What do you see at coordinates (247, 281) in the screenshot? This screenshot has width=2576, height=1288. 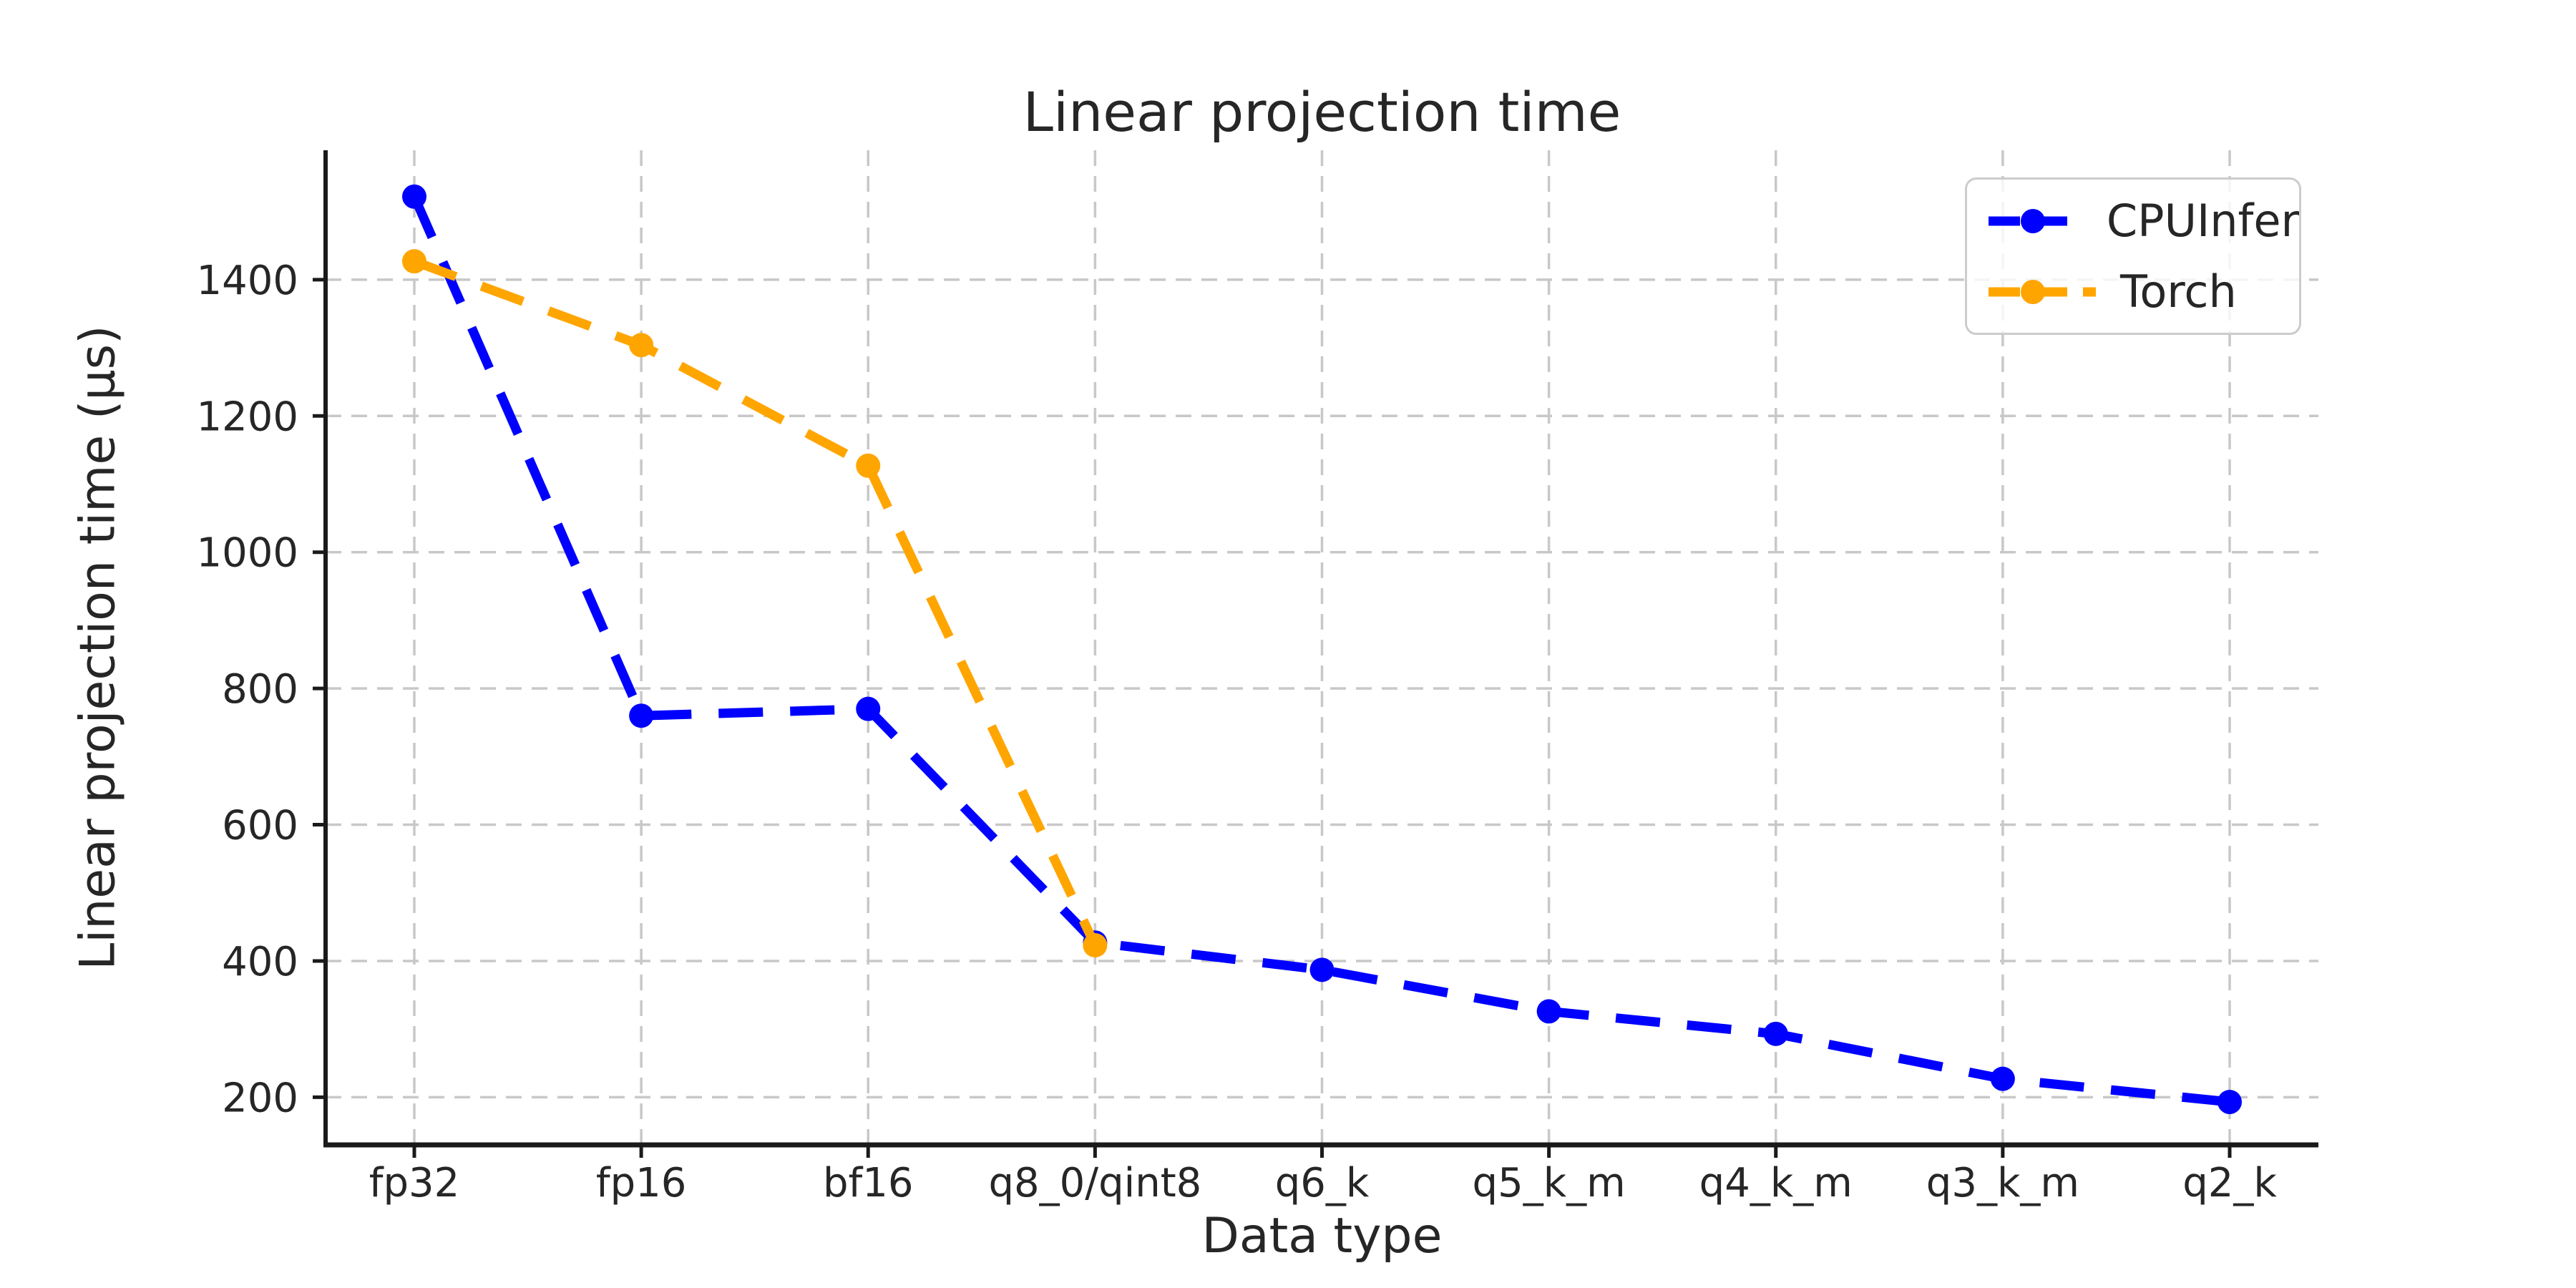 I see `y-tick-label: 1400` at bounding box center [247, 281].